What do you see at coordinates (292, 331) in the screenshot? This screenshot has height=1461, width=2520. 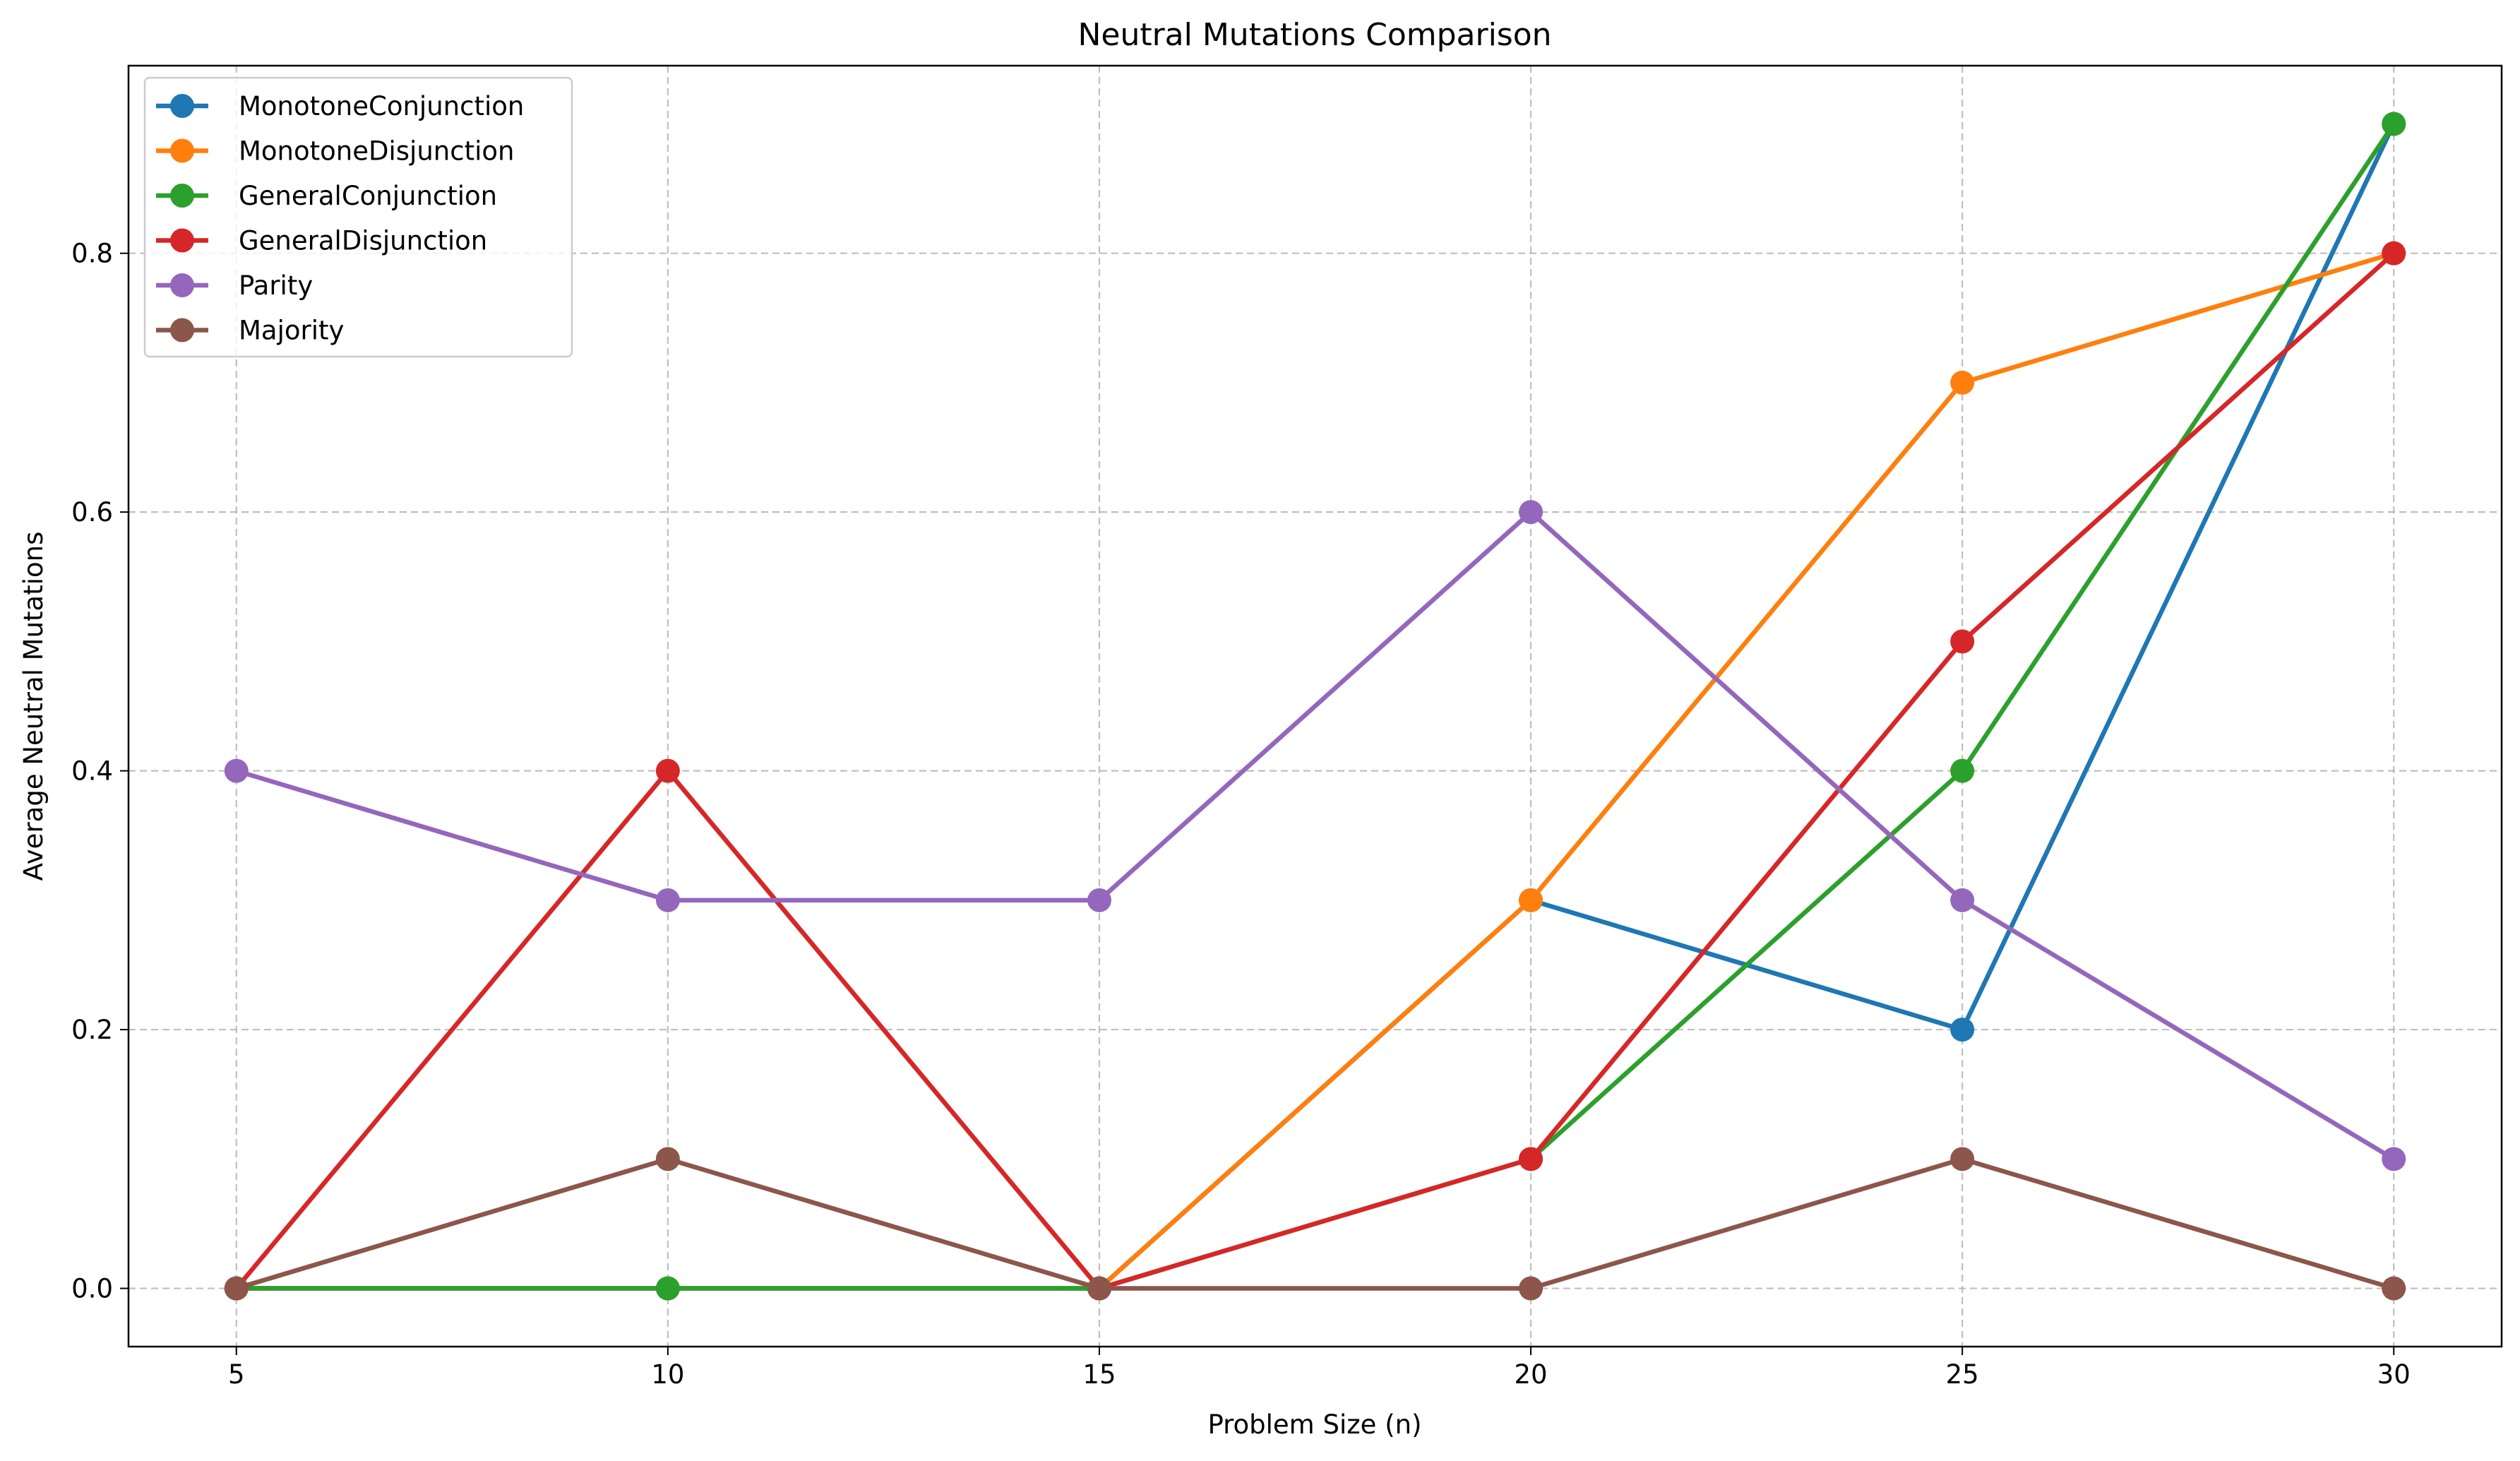 I see `legend-label: Majority` at bounding box center [292, 331].